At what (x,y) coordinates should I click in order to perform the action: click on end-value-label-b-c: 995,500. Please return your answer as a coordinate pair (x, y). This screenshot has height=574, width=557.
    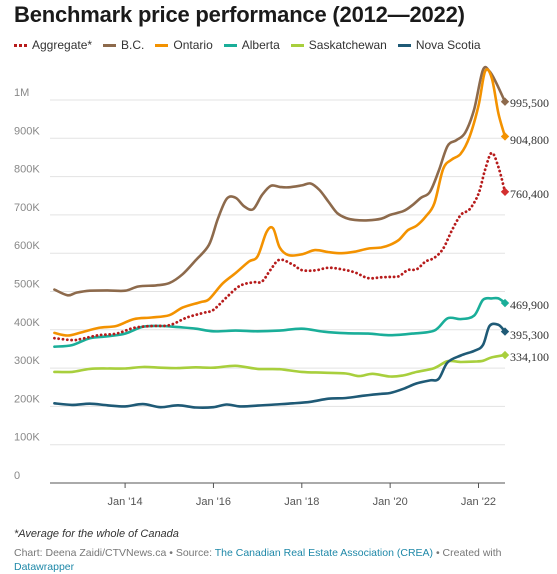
    Looking at the image, I should click on (529, 103).